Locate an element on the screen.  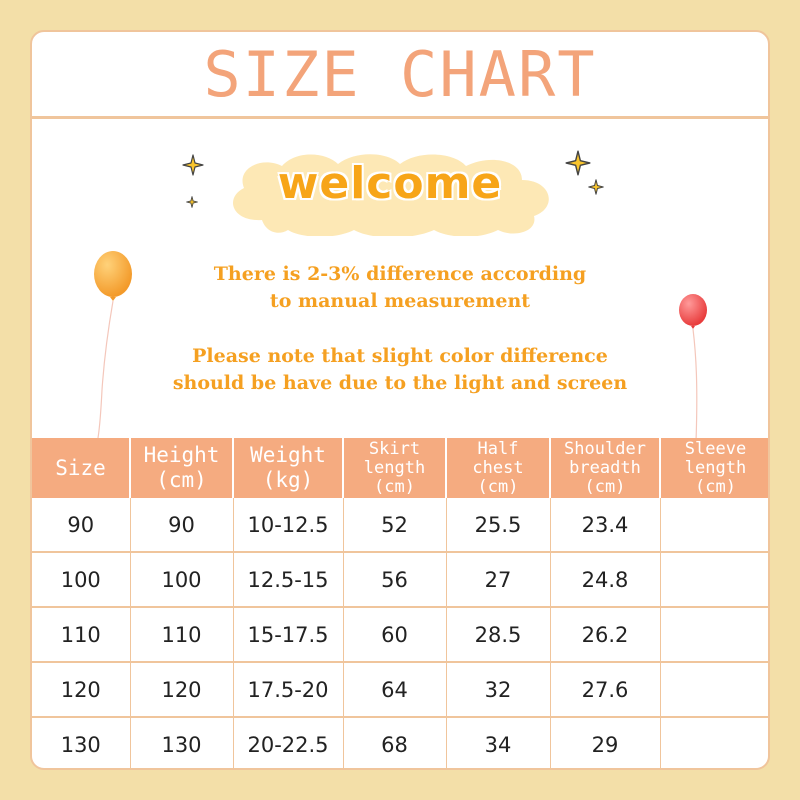
table-row: 100 100 12.5-15 56 27 24.8 is located at coordinates (400, 580).